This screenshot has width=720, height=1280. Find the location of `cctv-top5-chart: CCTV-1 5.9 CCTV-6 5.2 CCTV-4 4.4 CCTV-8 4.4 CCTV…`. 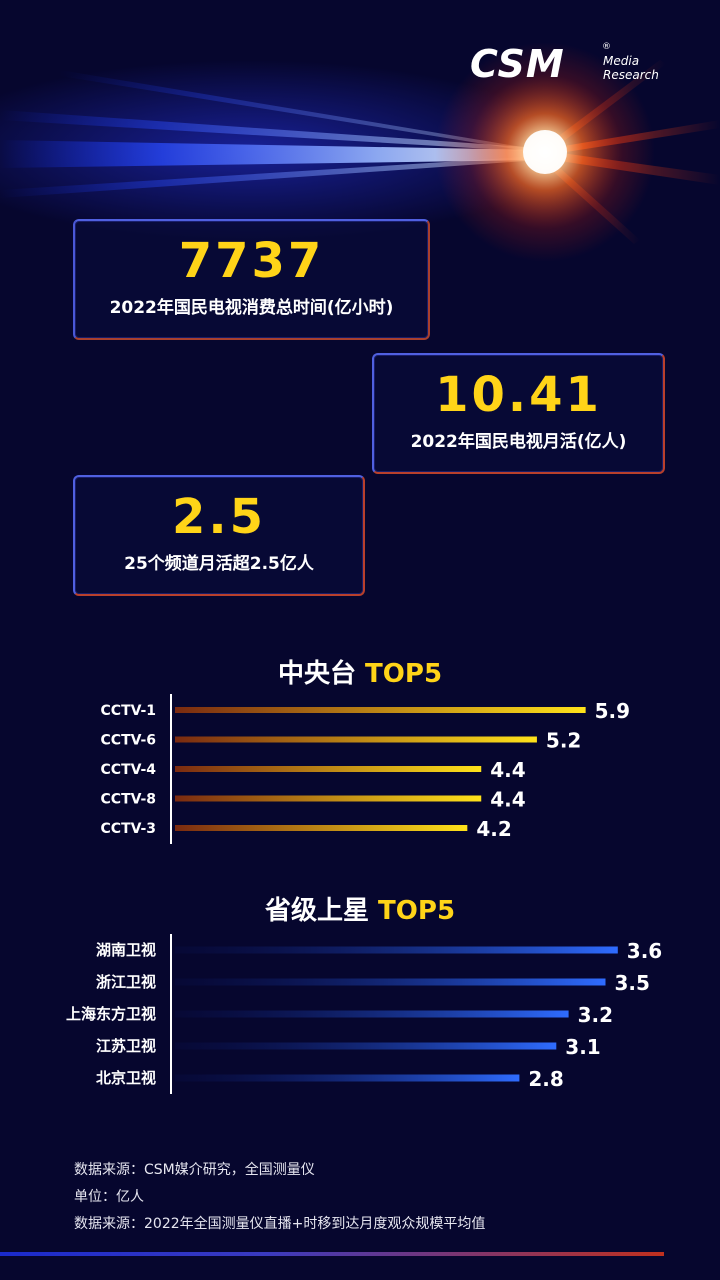

cctv-top5-chart: CCTV-1 5.9 CCTV-6 5.2 CCTV-4 4.4 CCTV-8 4.4 CCTV… is located at coordinates (365, 769).